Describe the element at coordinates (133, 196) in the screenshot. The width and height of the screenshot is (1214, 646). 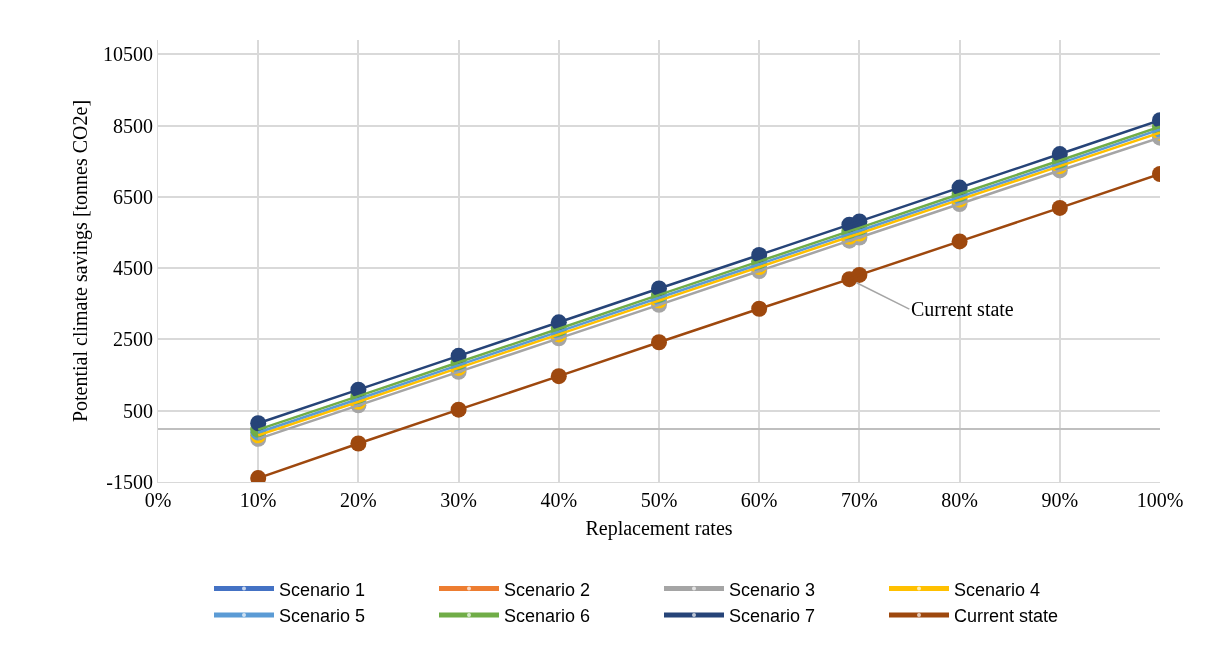
I see `y-tick-label: 6500` at that location.